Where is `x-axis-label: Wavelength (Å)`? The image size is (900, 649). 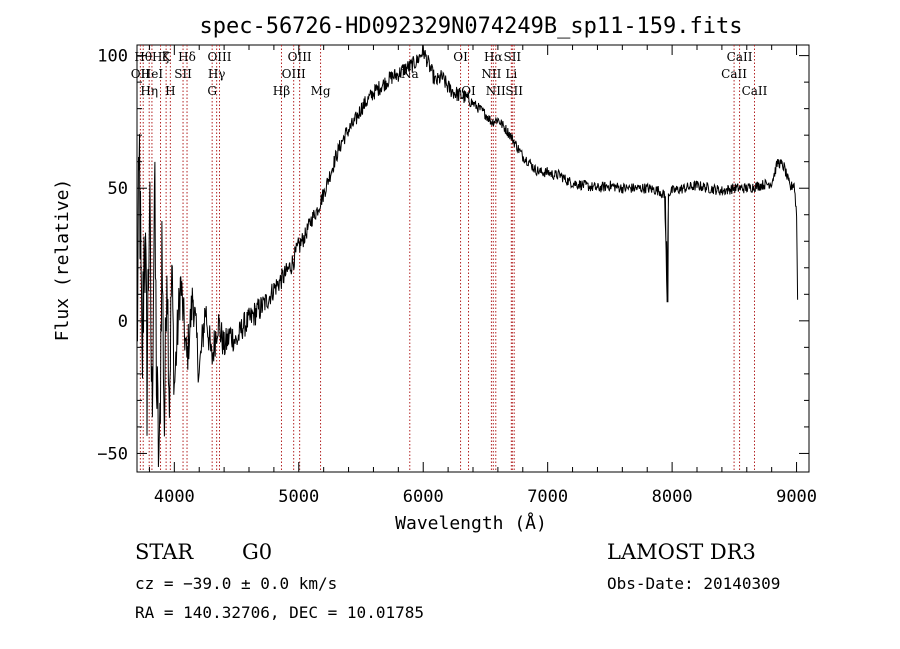
x-axis-label: Wavelength (Å) is located at coordinates (471, 523).